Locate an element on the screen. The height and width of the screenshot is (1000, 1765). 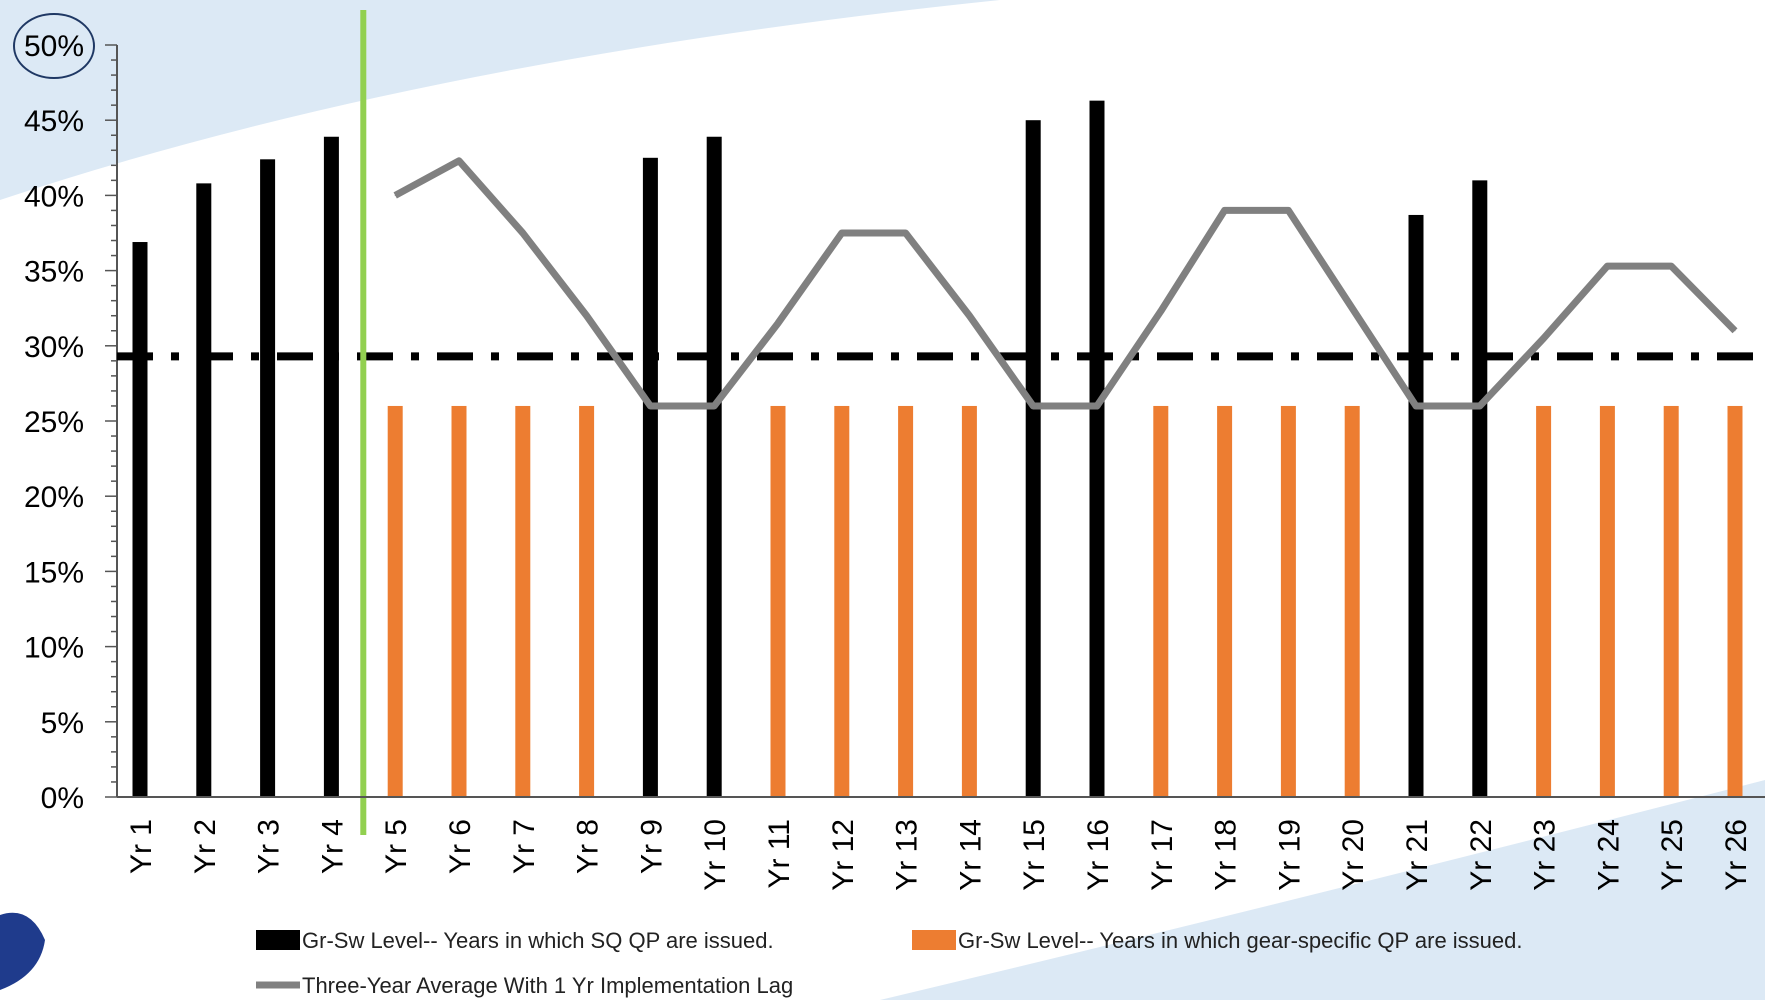
legend-swatch-gear is located at coordinates (934, 940).